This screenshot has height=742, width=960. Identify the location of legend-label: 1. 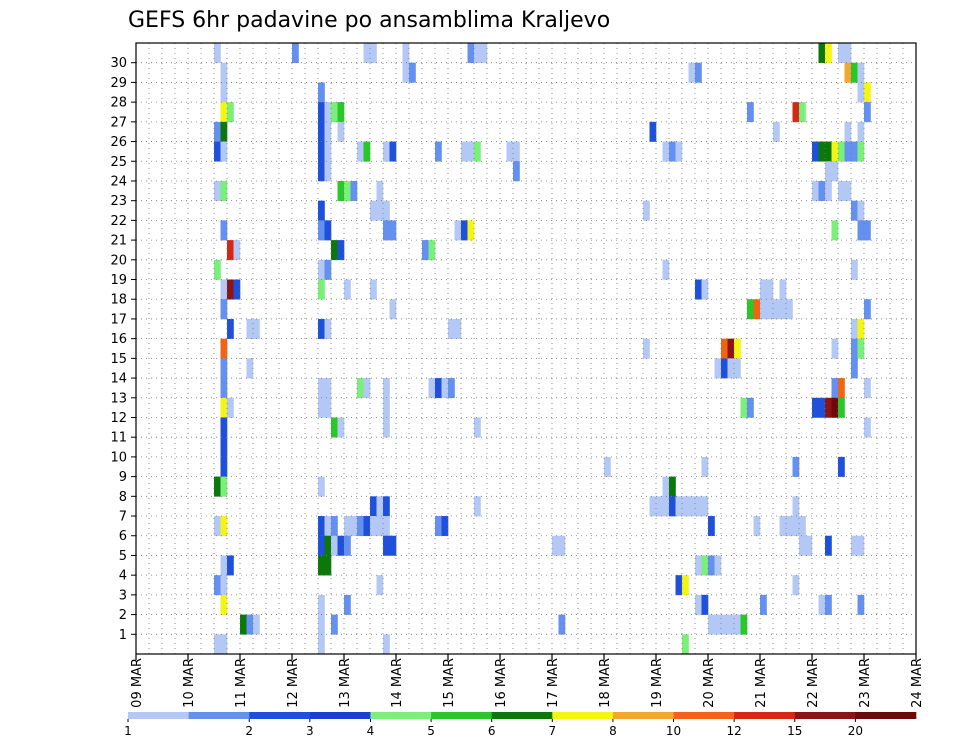
(128, 731).